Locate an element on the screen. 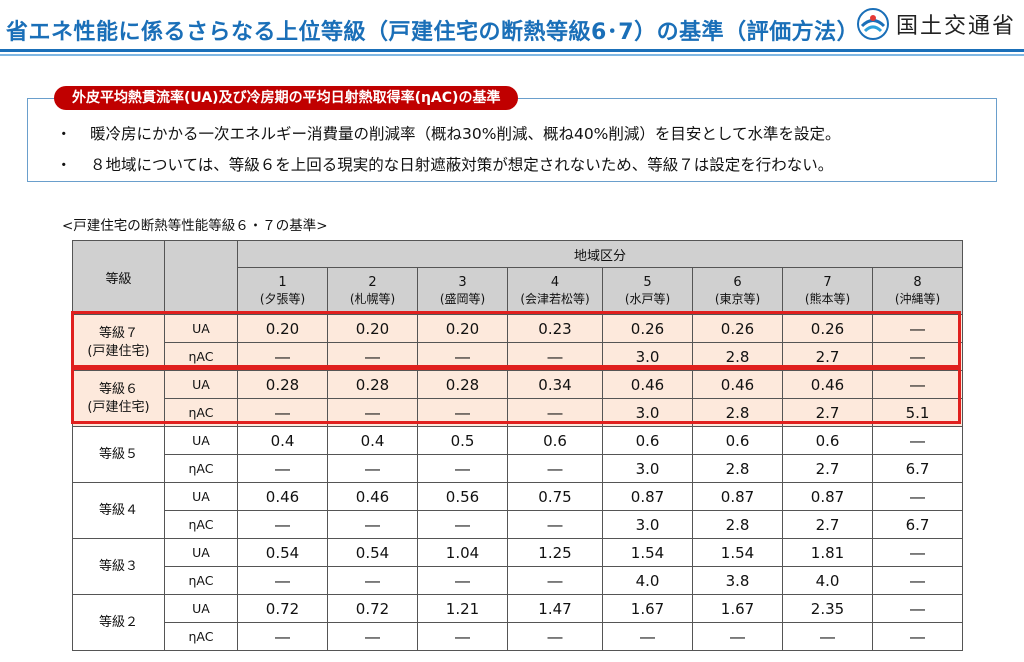 This screenshot has width=1024, height=662. header-region-2: 2 (札幌等) is located at coordinates (372, 291).